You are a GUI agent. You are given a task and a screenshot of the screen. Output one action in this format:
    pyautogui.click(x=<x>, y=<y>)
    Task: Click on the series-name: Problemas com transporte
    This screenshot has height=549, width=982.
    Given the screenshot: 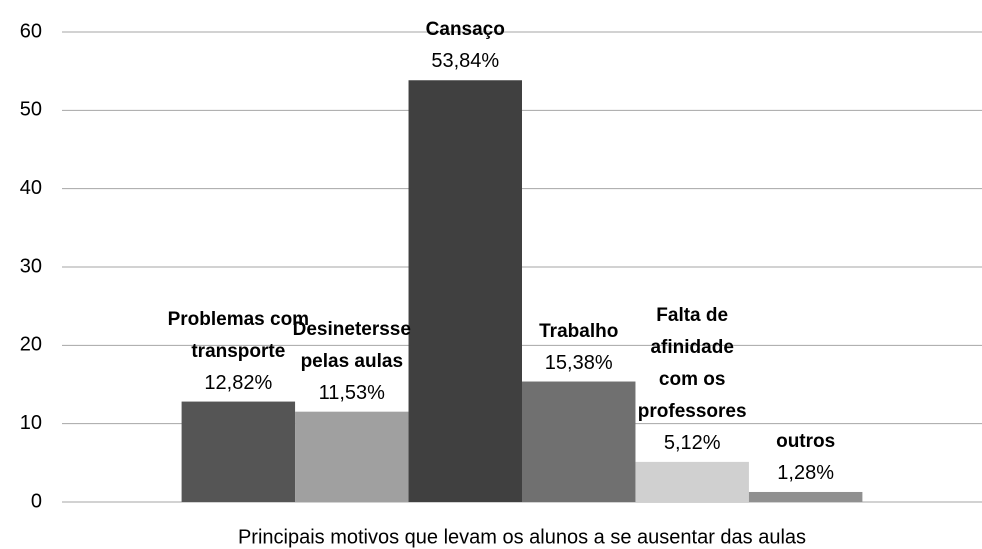 What is the action you would take?
    pyautogui.click(x=238, y=335)
    